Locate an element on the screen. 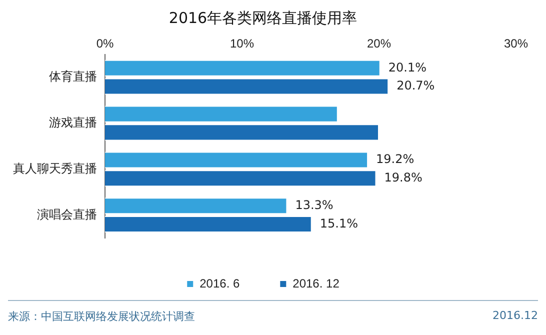 The image size is (546, 335). chart-title: 2016年各类网络直播使用率 is located at coordinates (263, 17).